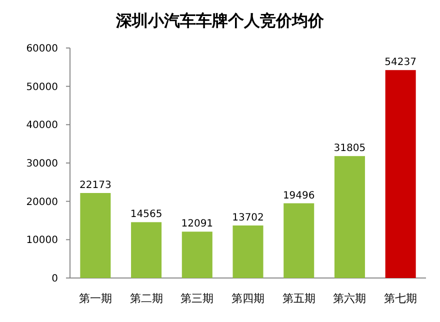 This screenshot has height=322, width=440. I want to click on data-label: 12091, so click(197, 224).